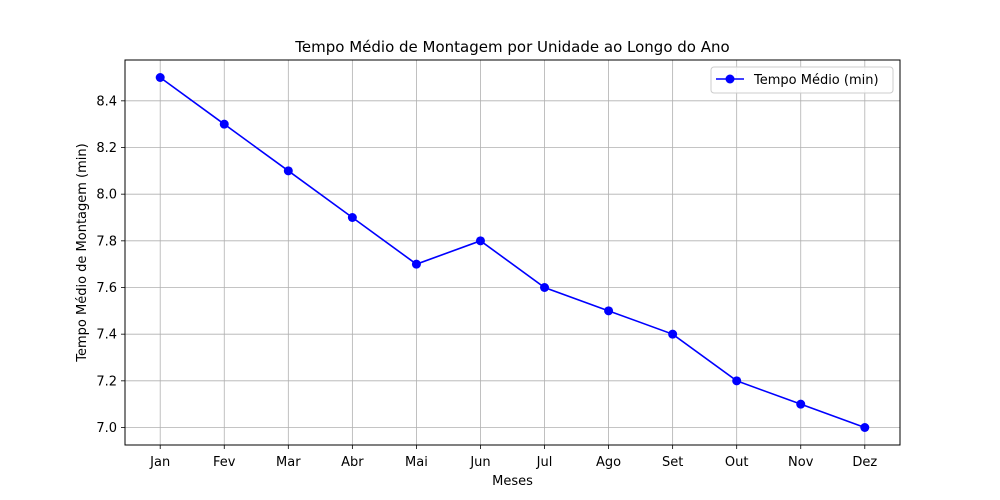 The width and height of the screenshot is (1000, 500). I want to click on y-tick-label: 7.8, so click(106, 241).